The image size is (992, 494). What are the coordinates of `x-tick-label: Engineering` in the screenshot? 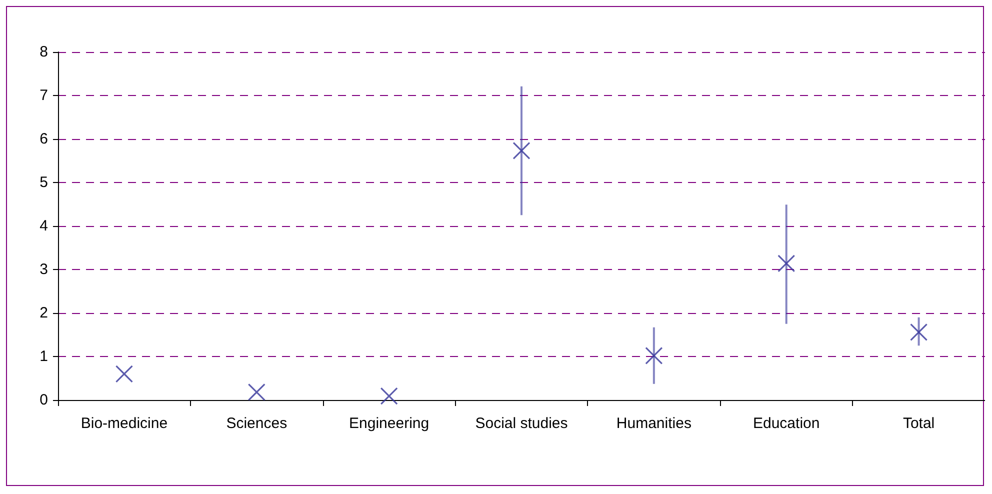 It's located at (389, 423).